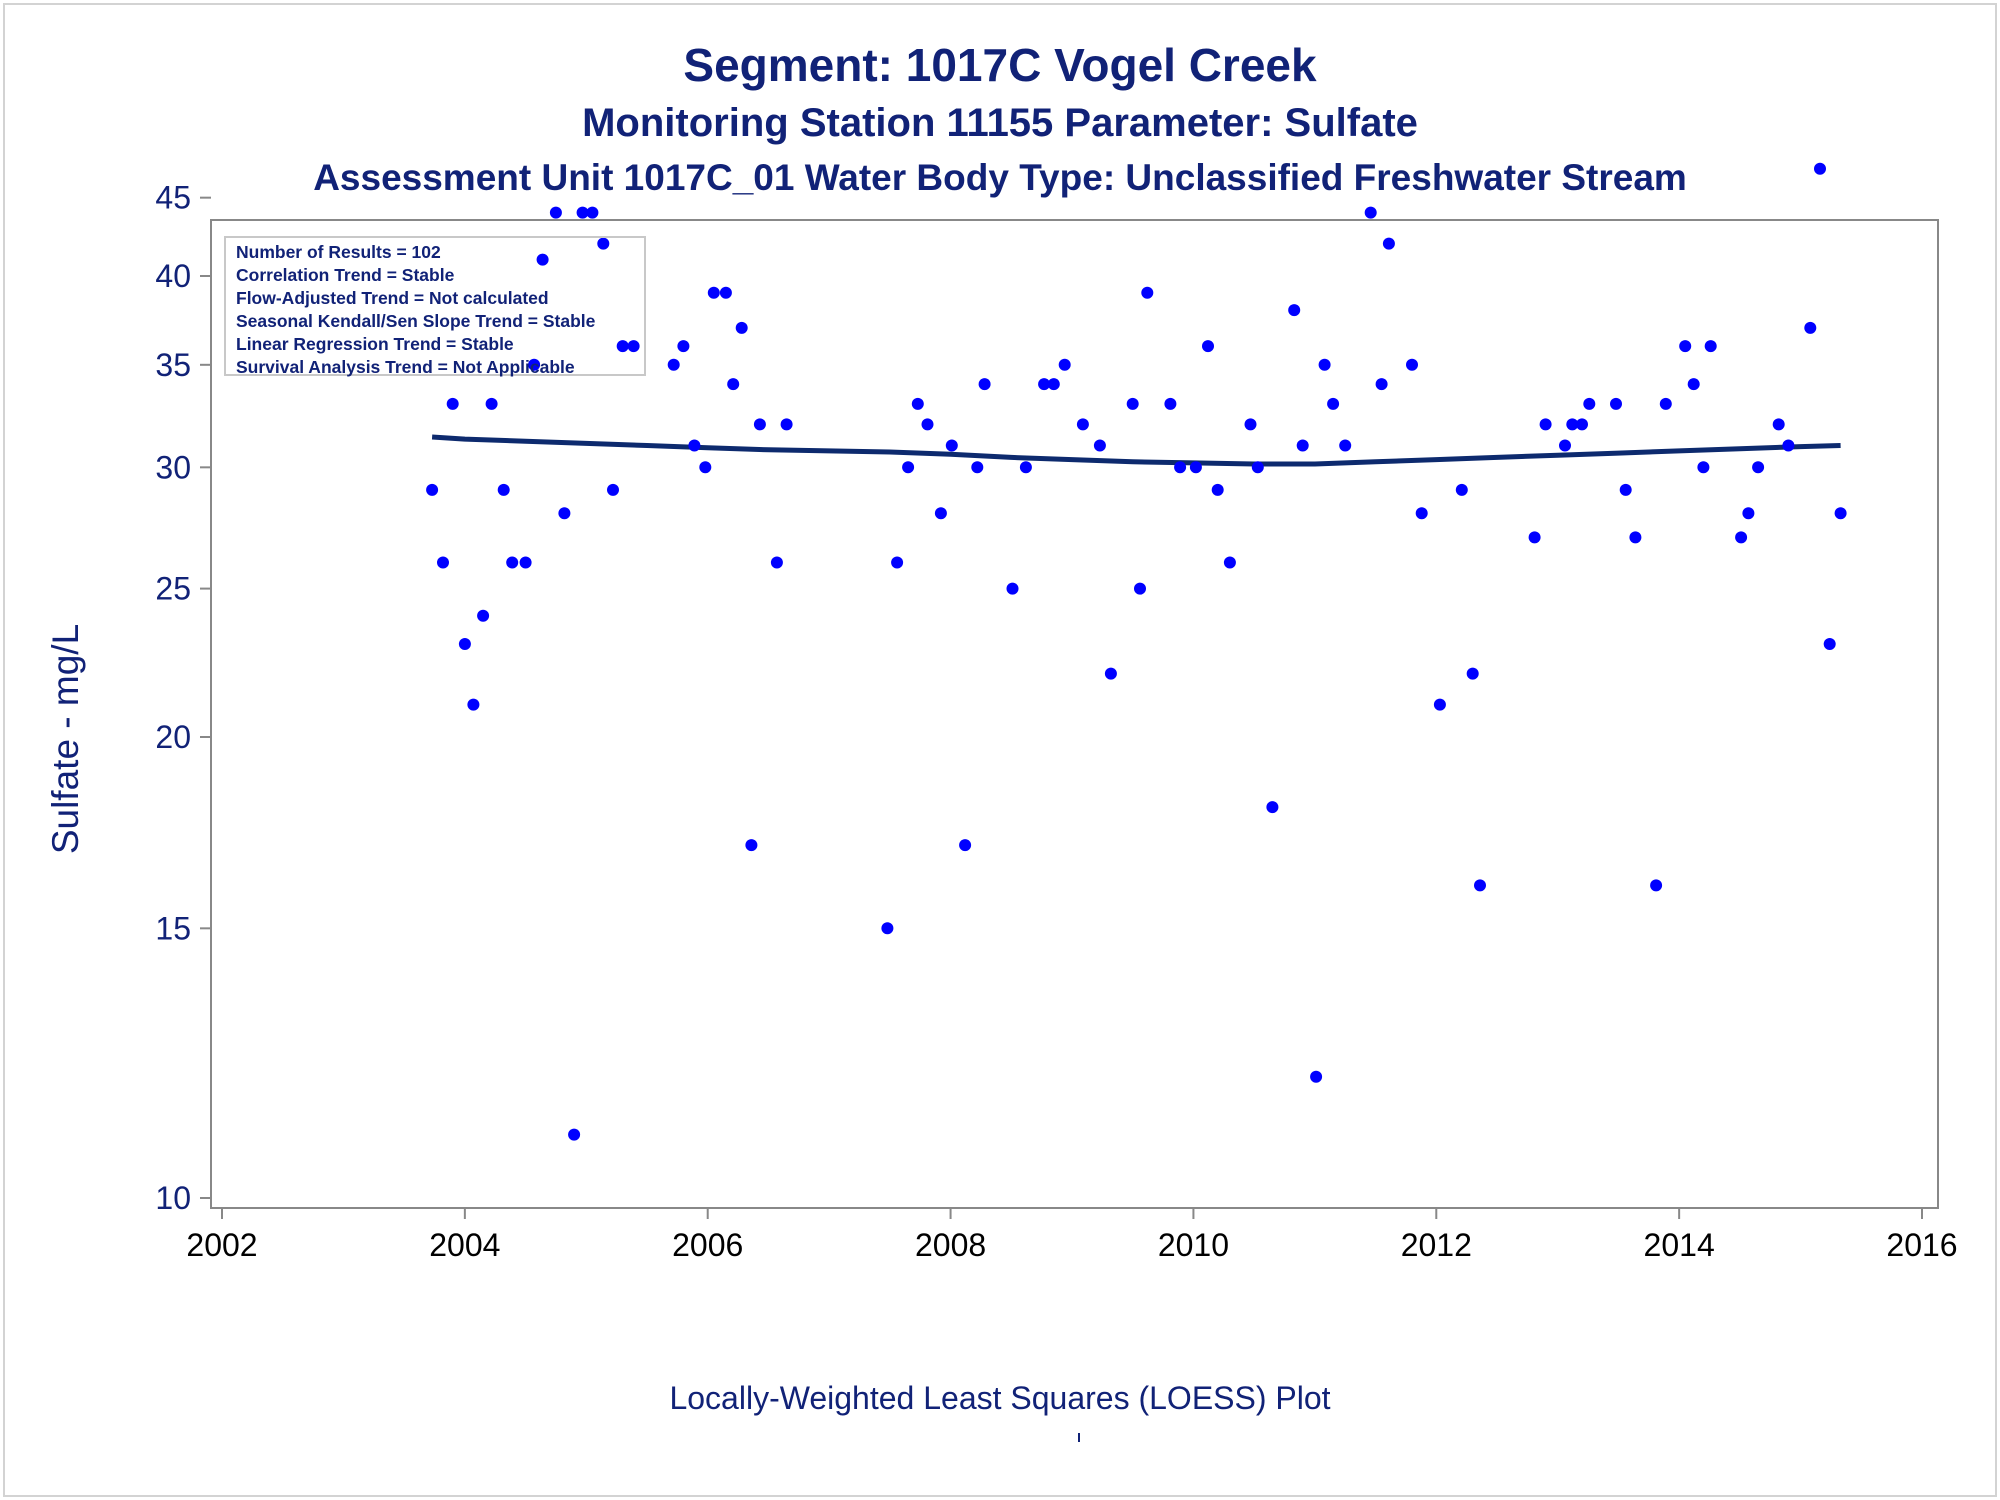 This screenshot has height=1500, width=2000. Describe the element at coordinates (1136, 450) in the screenshot. I see `loess-trend-line` at that location.